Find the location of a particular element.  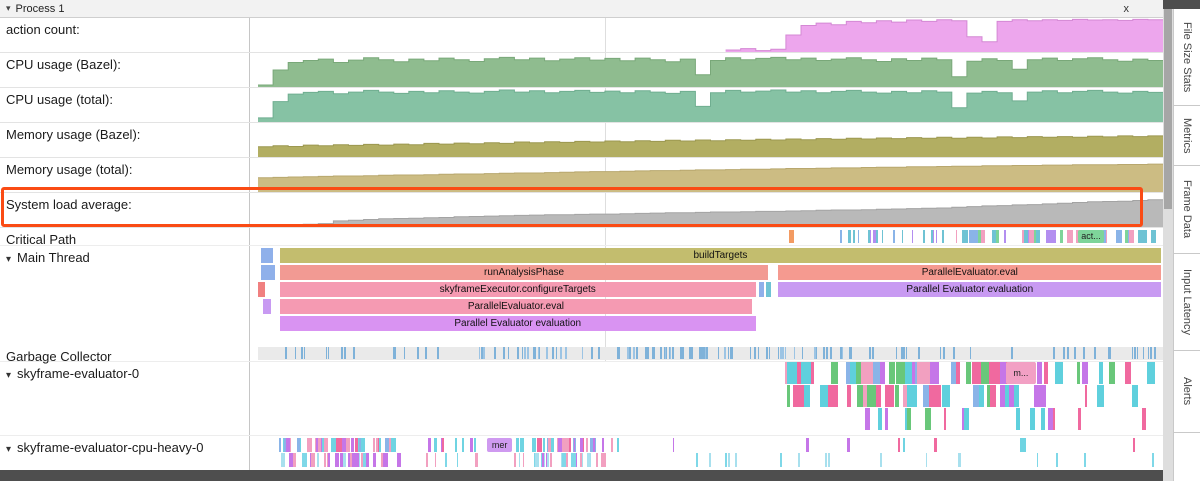

cpu-heavy-track: mer is located at coordinates (710, 453).